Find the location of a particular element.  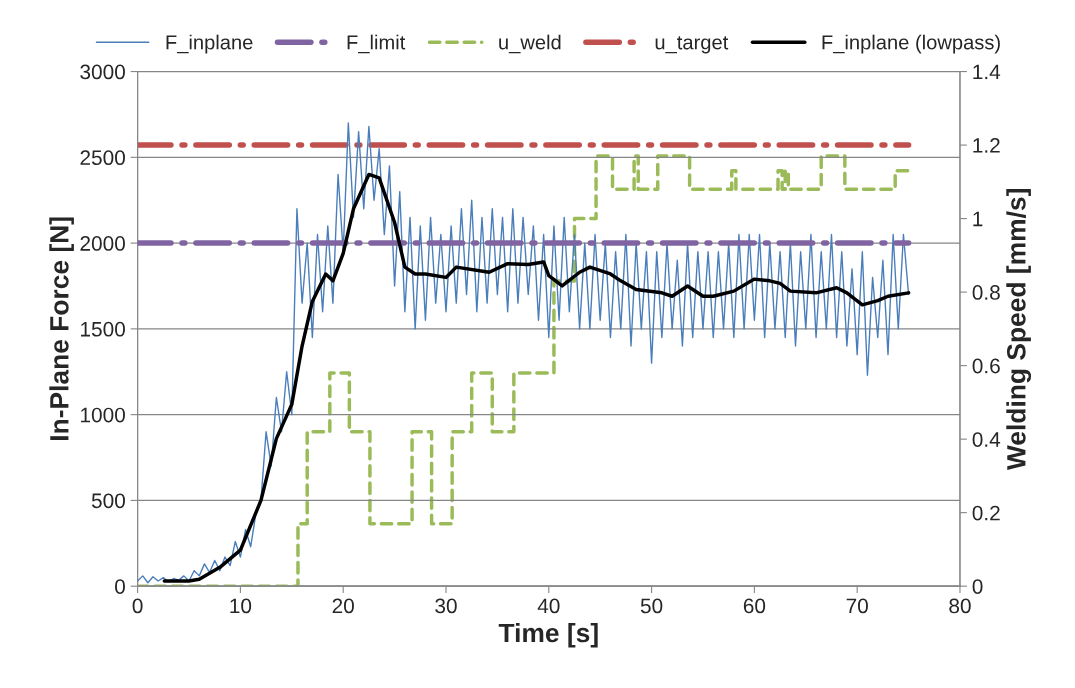

y-tick-label: 3000 is located at coordinates (102, 72).